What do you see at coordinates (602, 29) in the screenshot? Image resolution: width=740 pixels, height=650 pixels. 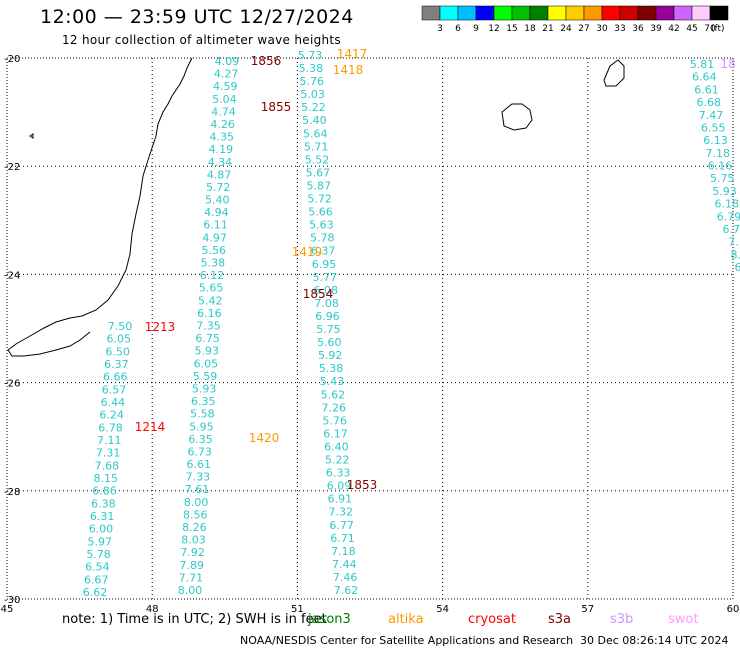 I see `colorbar-tick-label: 30` at bounding box center [602, 29].